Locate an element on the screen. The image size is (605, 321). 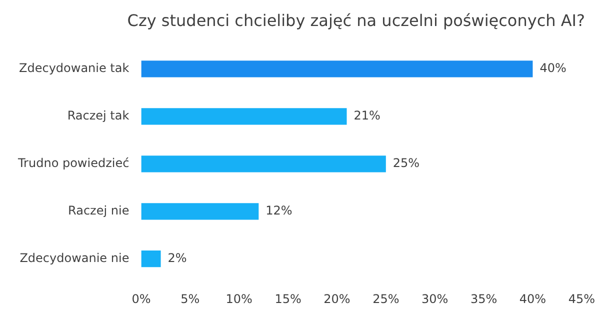
chart-title: Czy studenci chcieliby zajęć na uczelni poświęconych AI? is located at coordinates (356, 20).